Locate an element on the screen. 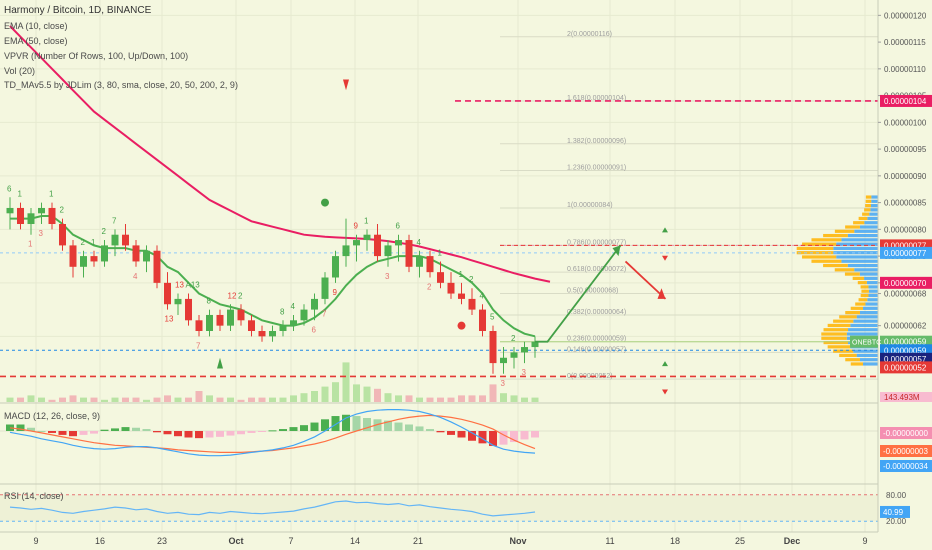 The height and width of the screenshot is (550, 932). fib-label: 0.786(0.00000077) is located at coordinates (596, 242).